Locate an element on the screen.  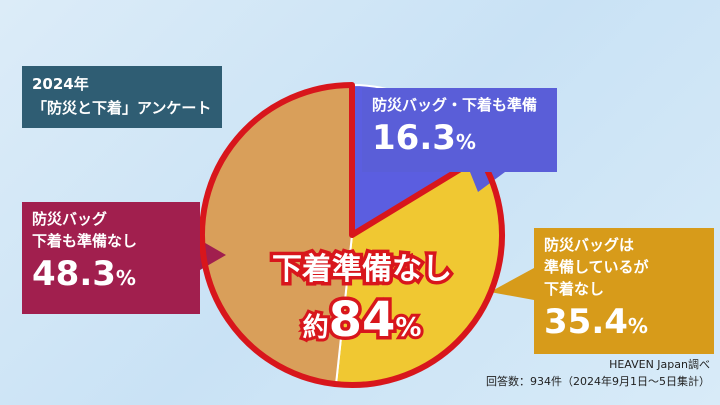
callout-label: 防災バッグ・下着も準備 is located at coordinates (455, 105).